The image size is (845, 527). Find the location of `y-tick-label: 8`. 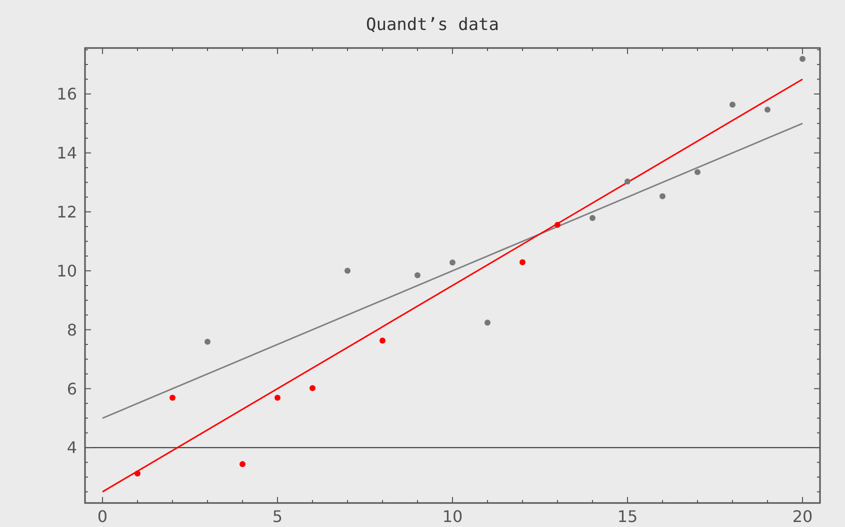

y-tick-label: 8 is located at coordinates (71, 330).